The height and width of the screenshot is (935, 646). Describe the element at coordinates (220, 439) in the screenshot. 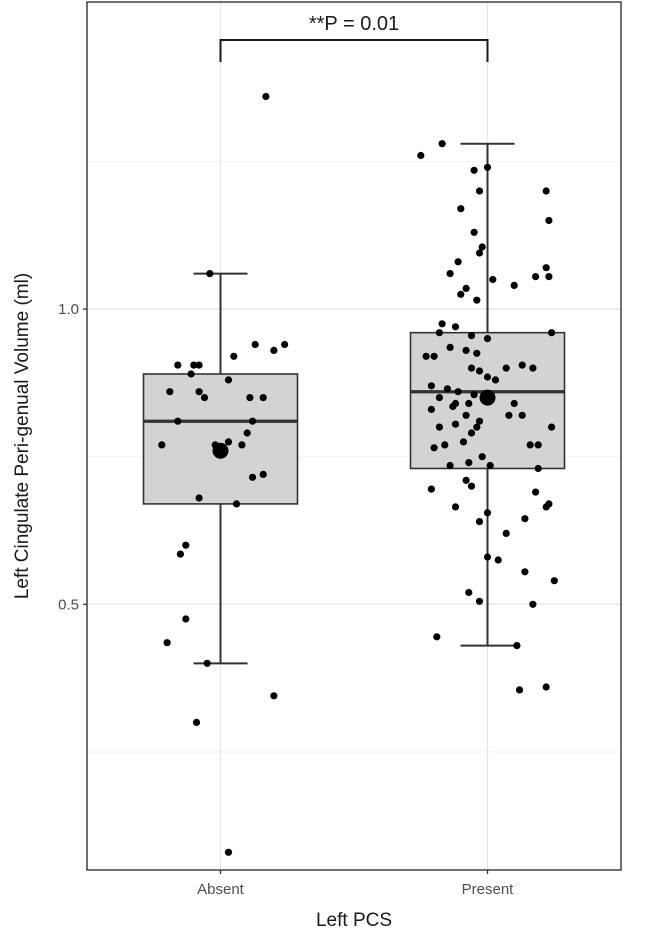

I see `box-iqr` at that location.